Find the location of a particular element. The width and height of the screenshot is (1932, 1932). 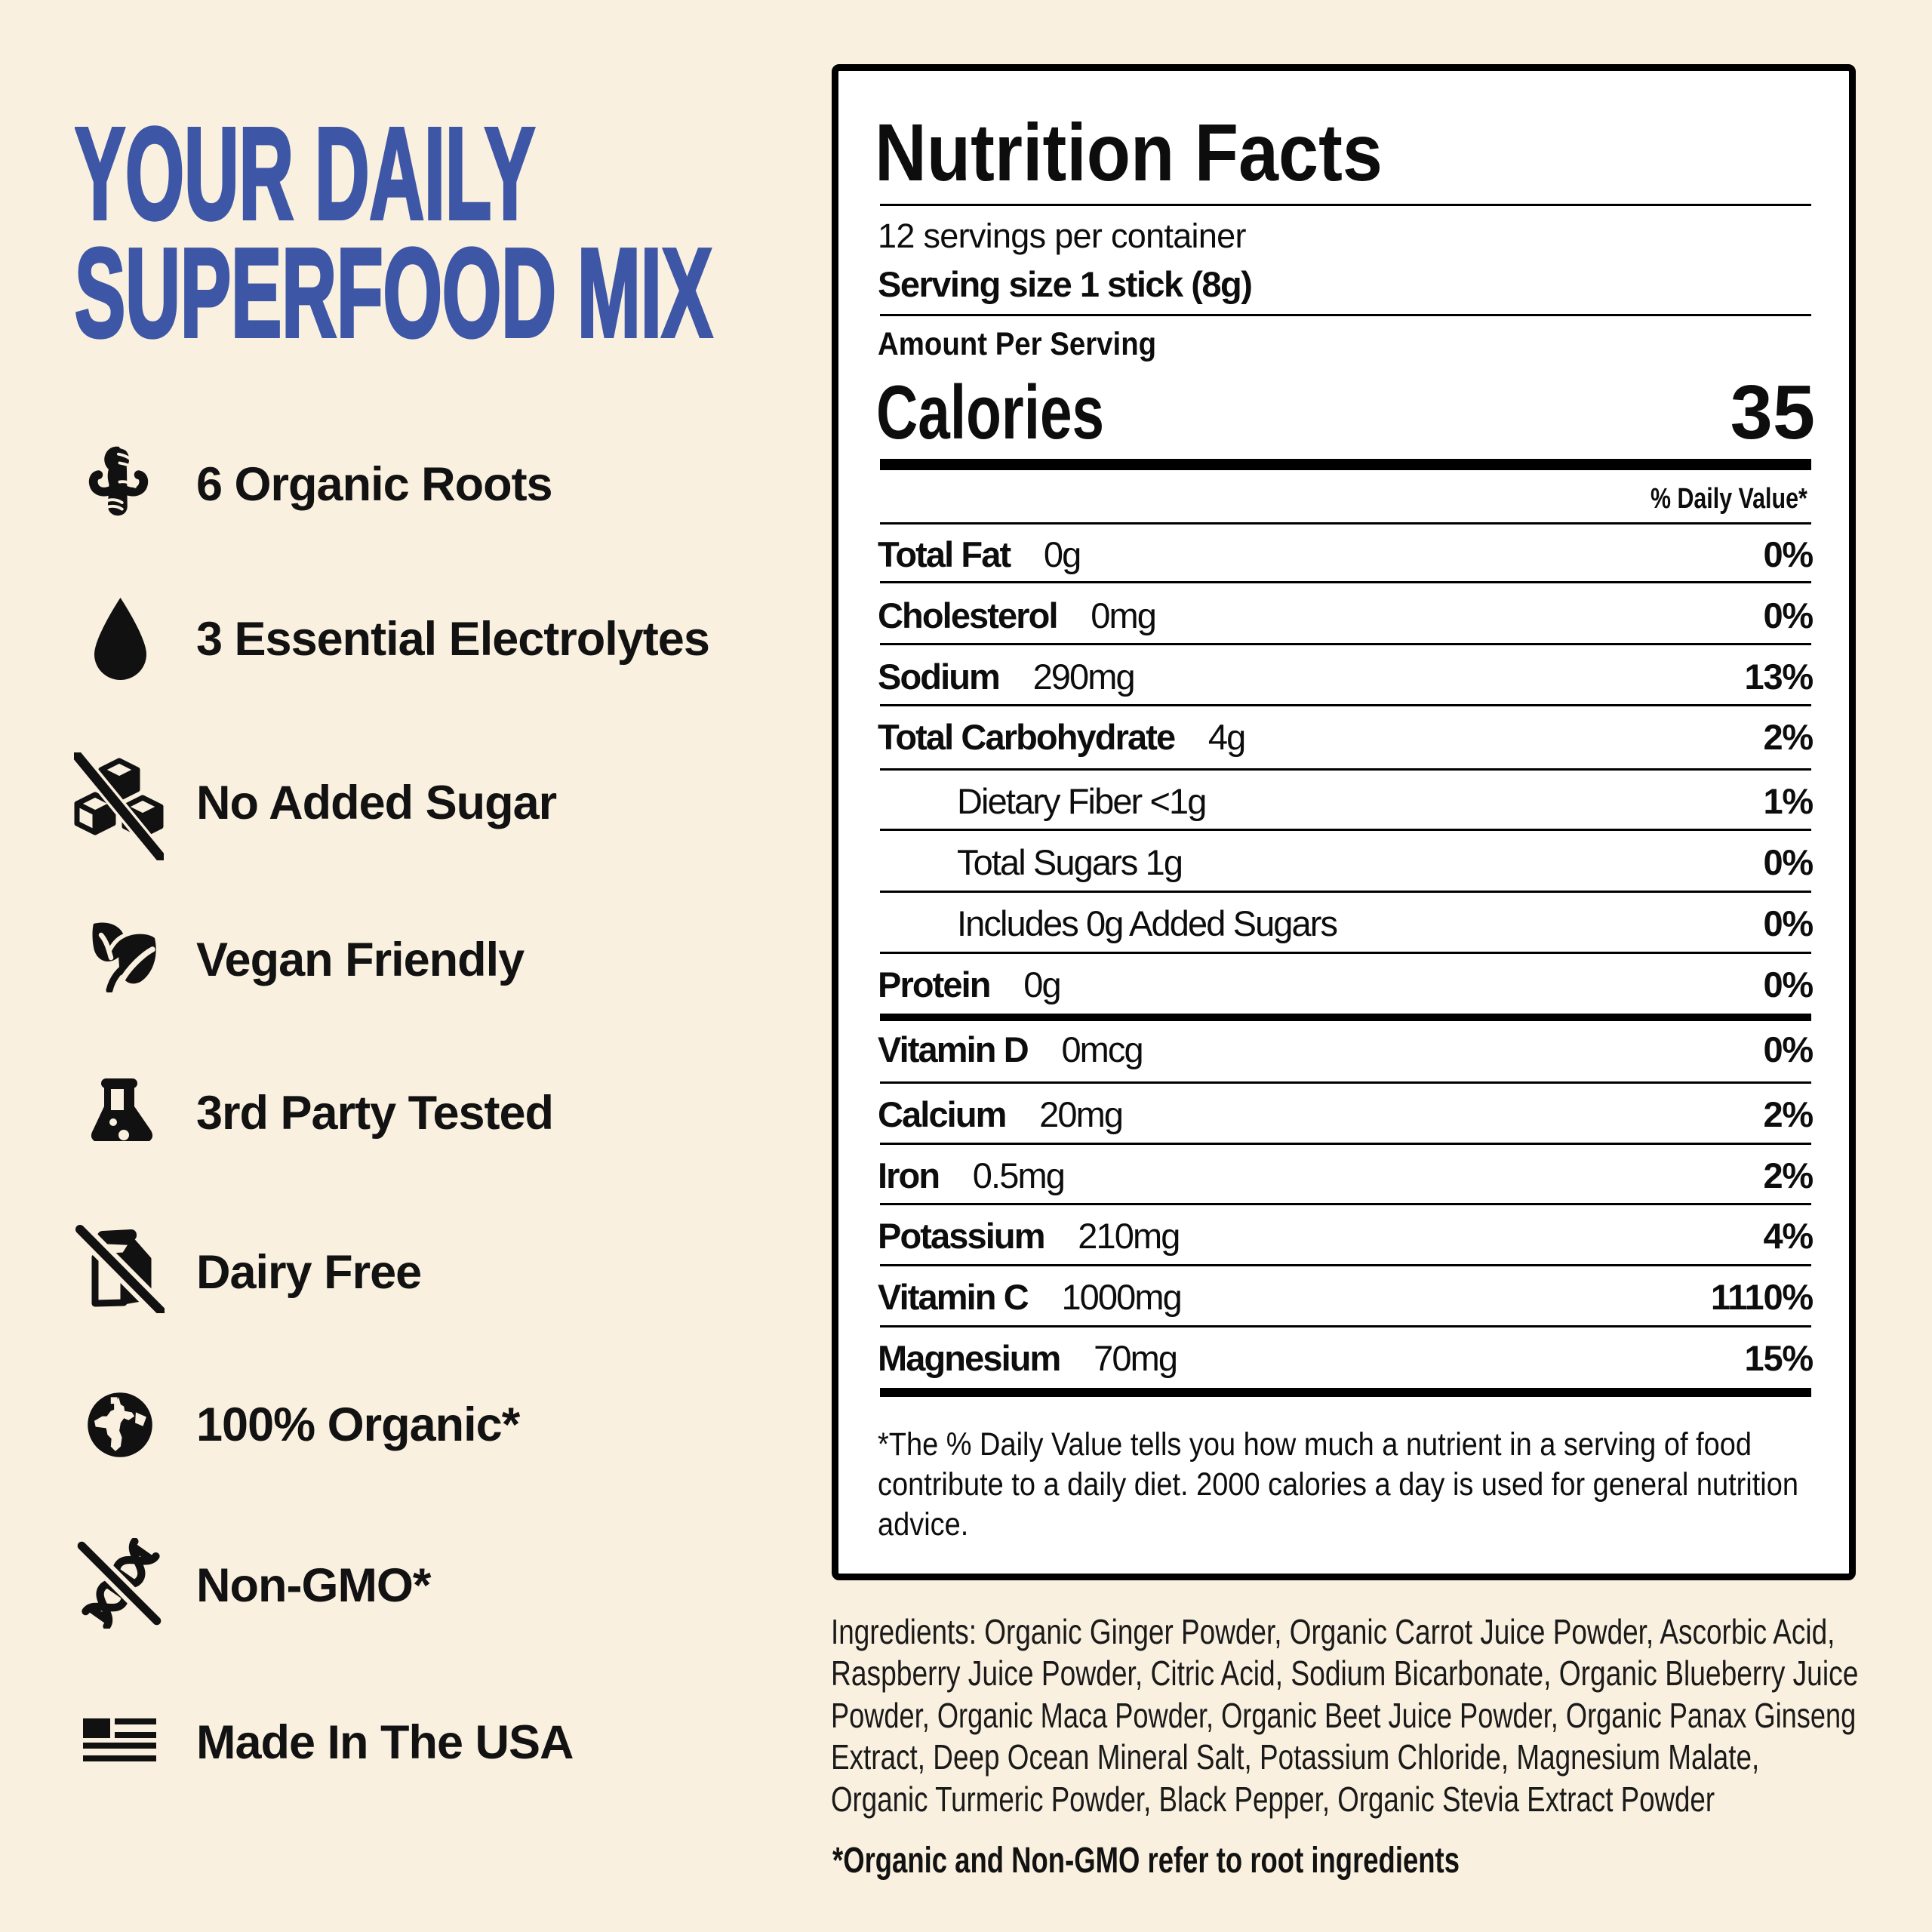

svg-text: SUPERFOOD MIX is located at coordinates (393, 290).